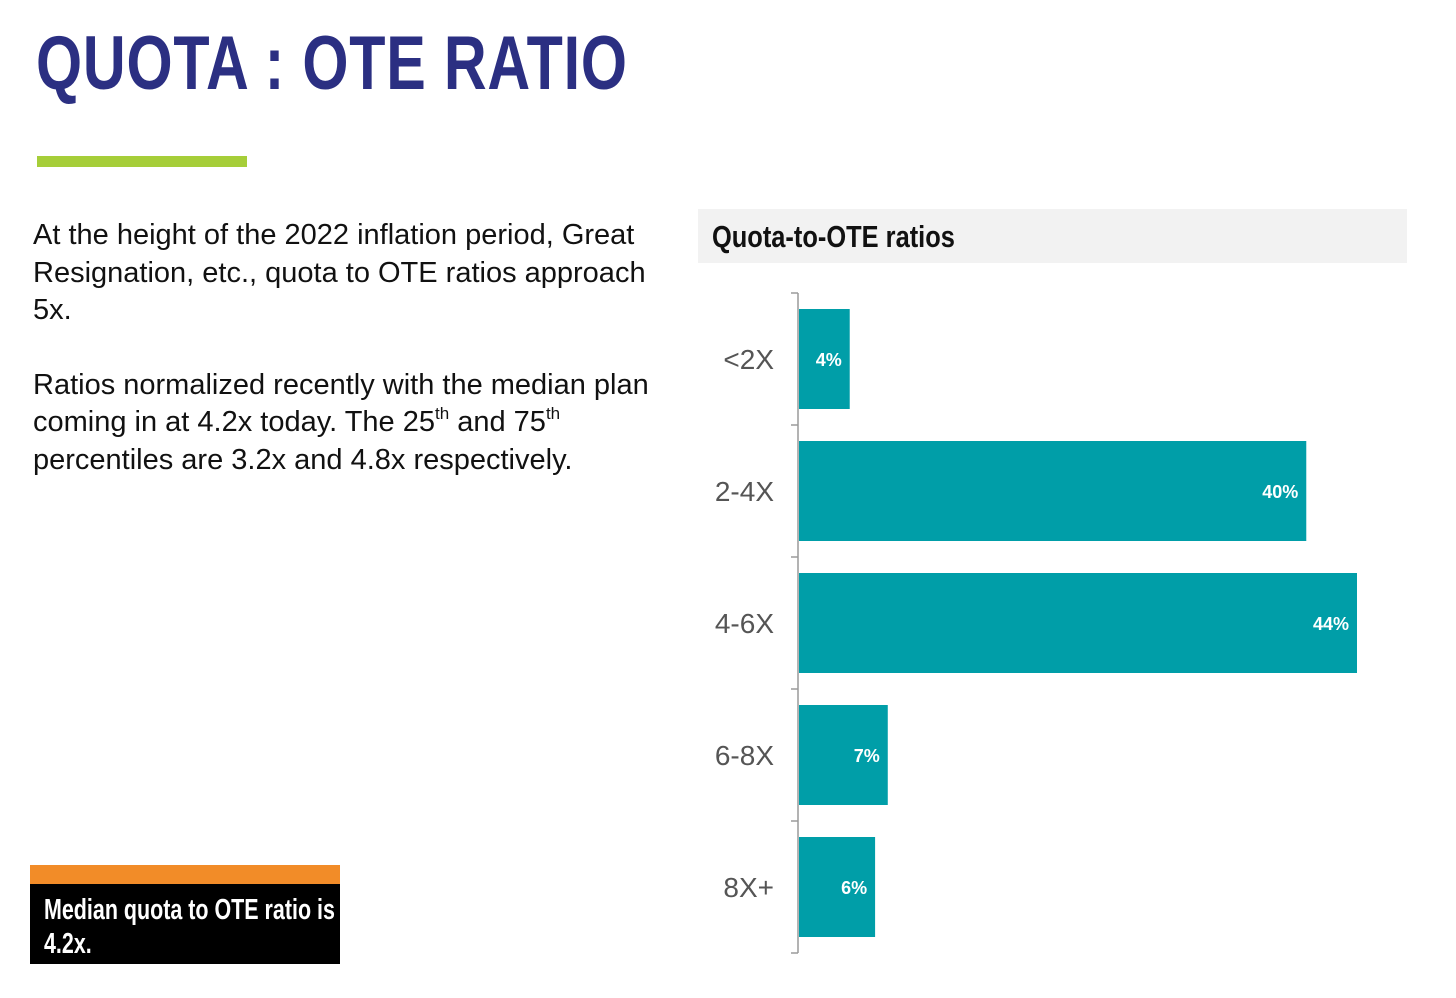  Describe the element at coordinates (748, 359) in the screenshot. I see `category-label: <2X` at that location.